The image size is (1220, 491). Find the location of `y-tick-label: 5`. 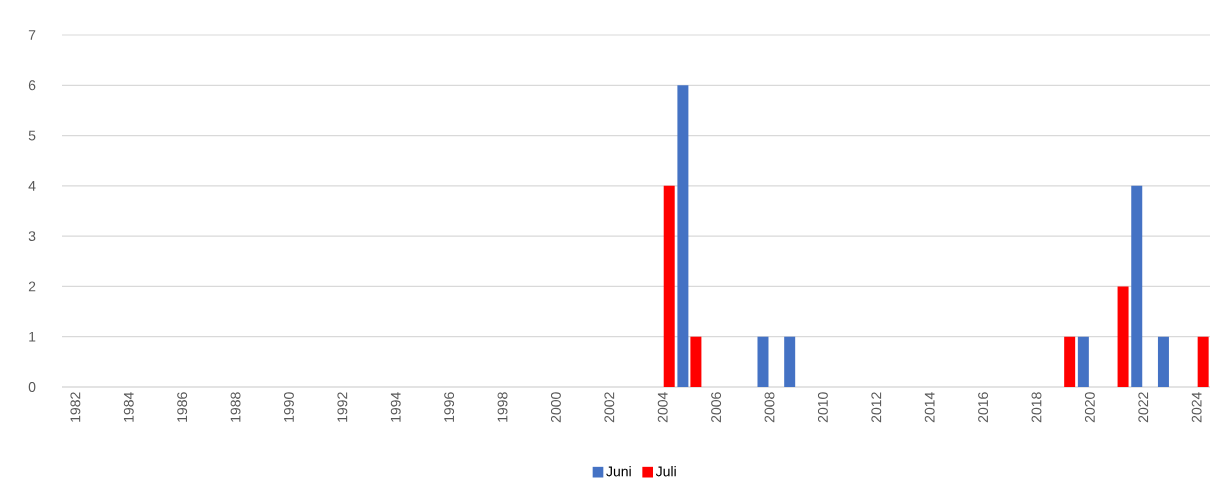

y-tick-label: 5 is located at coordinates (32, 135).